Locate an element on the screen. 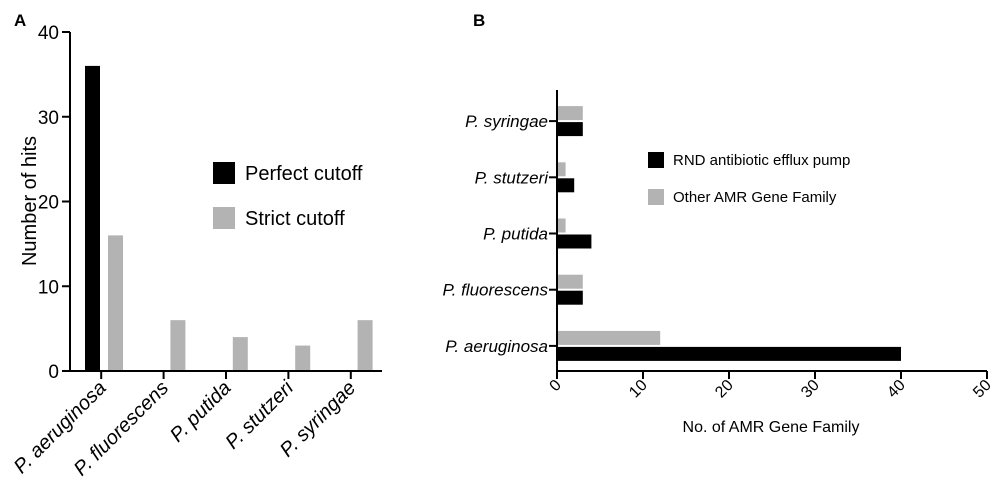  y-tick-label: P. aeruginosa is located at coordinates (496, 346).